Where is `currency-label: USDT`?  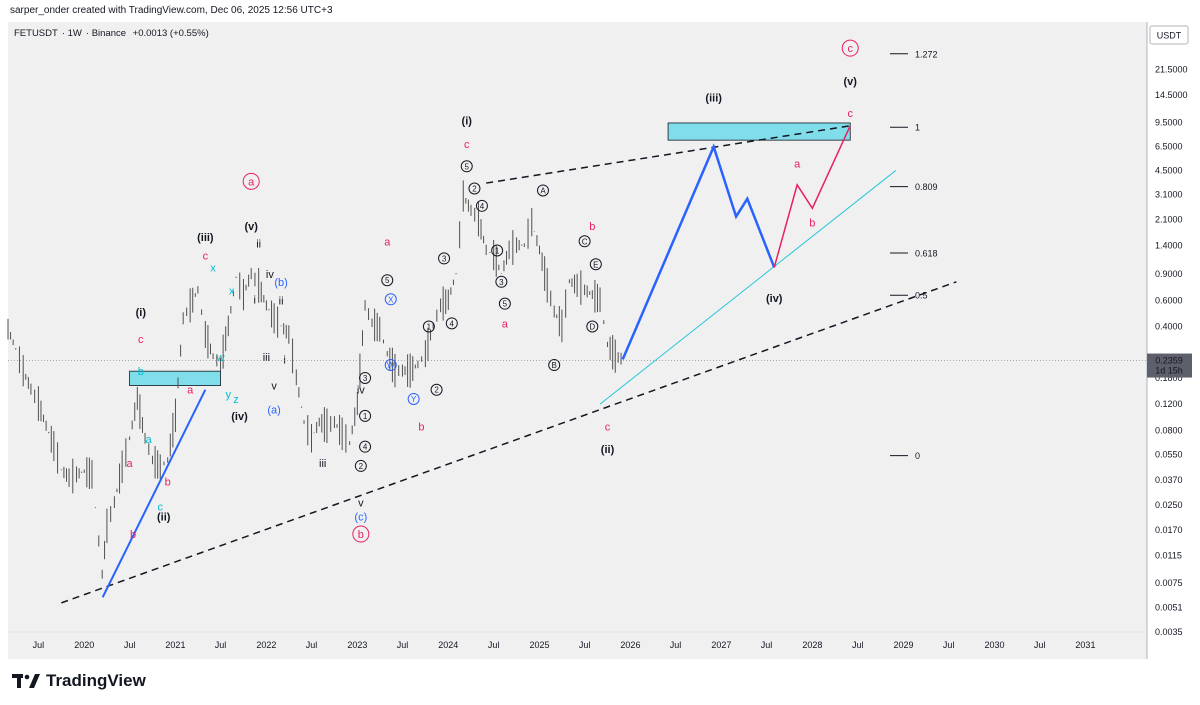 currency-label: USDT is located at coordinates (1169, 36).